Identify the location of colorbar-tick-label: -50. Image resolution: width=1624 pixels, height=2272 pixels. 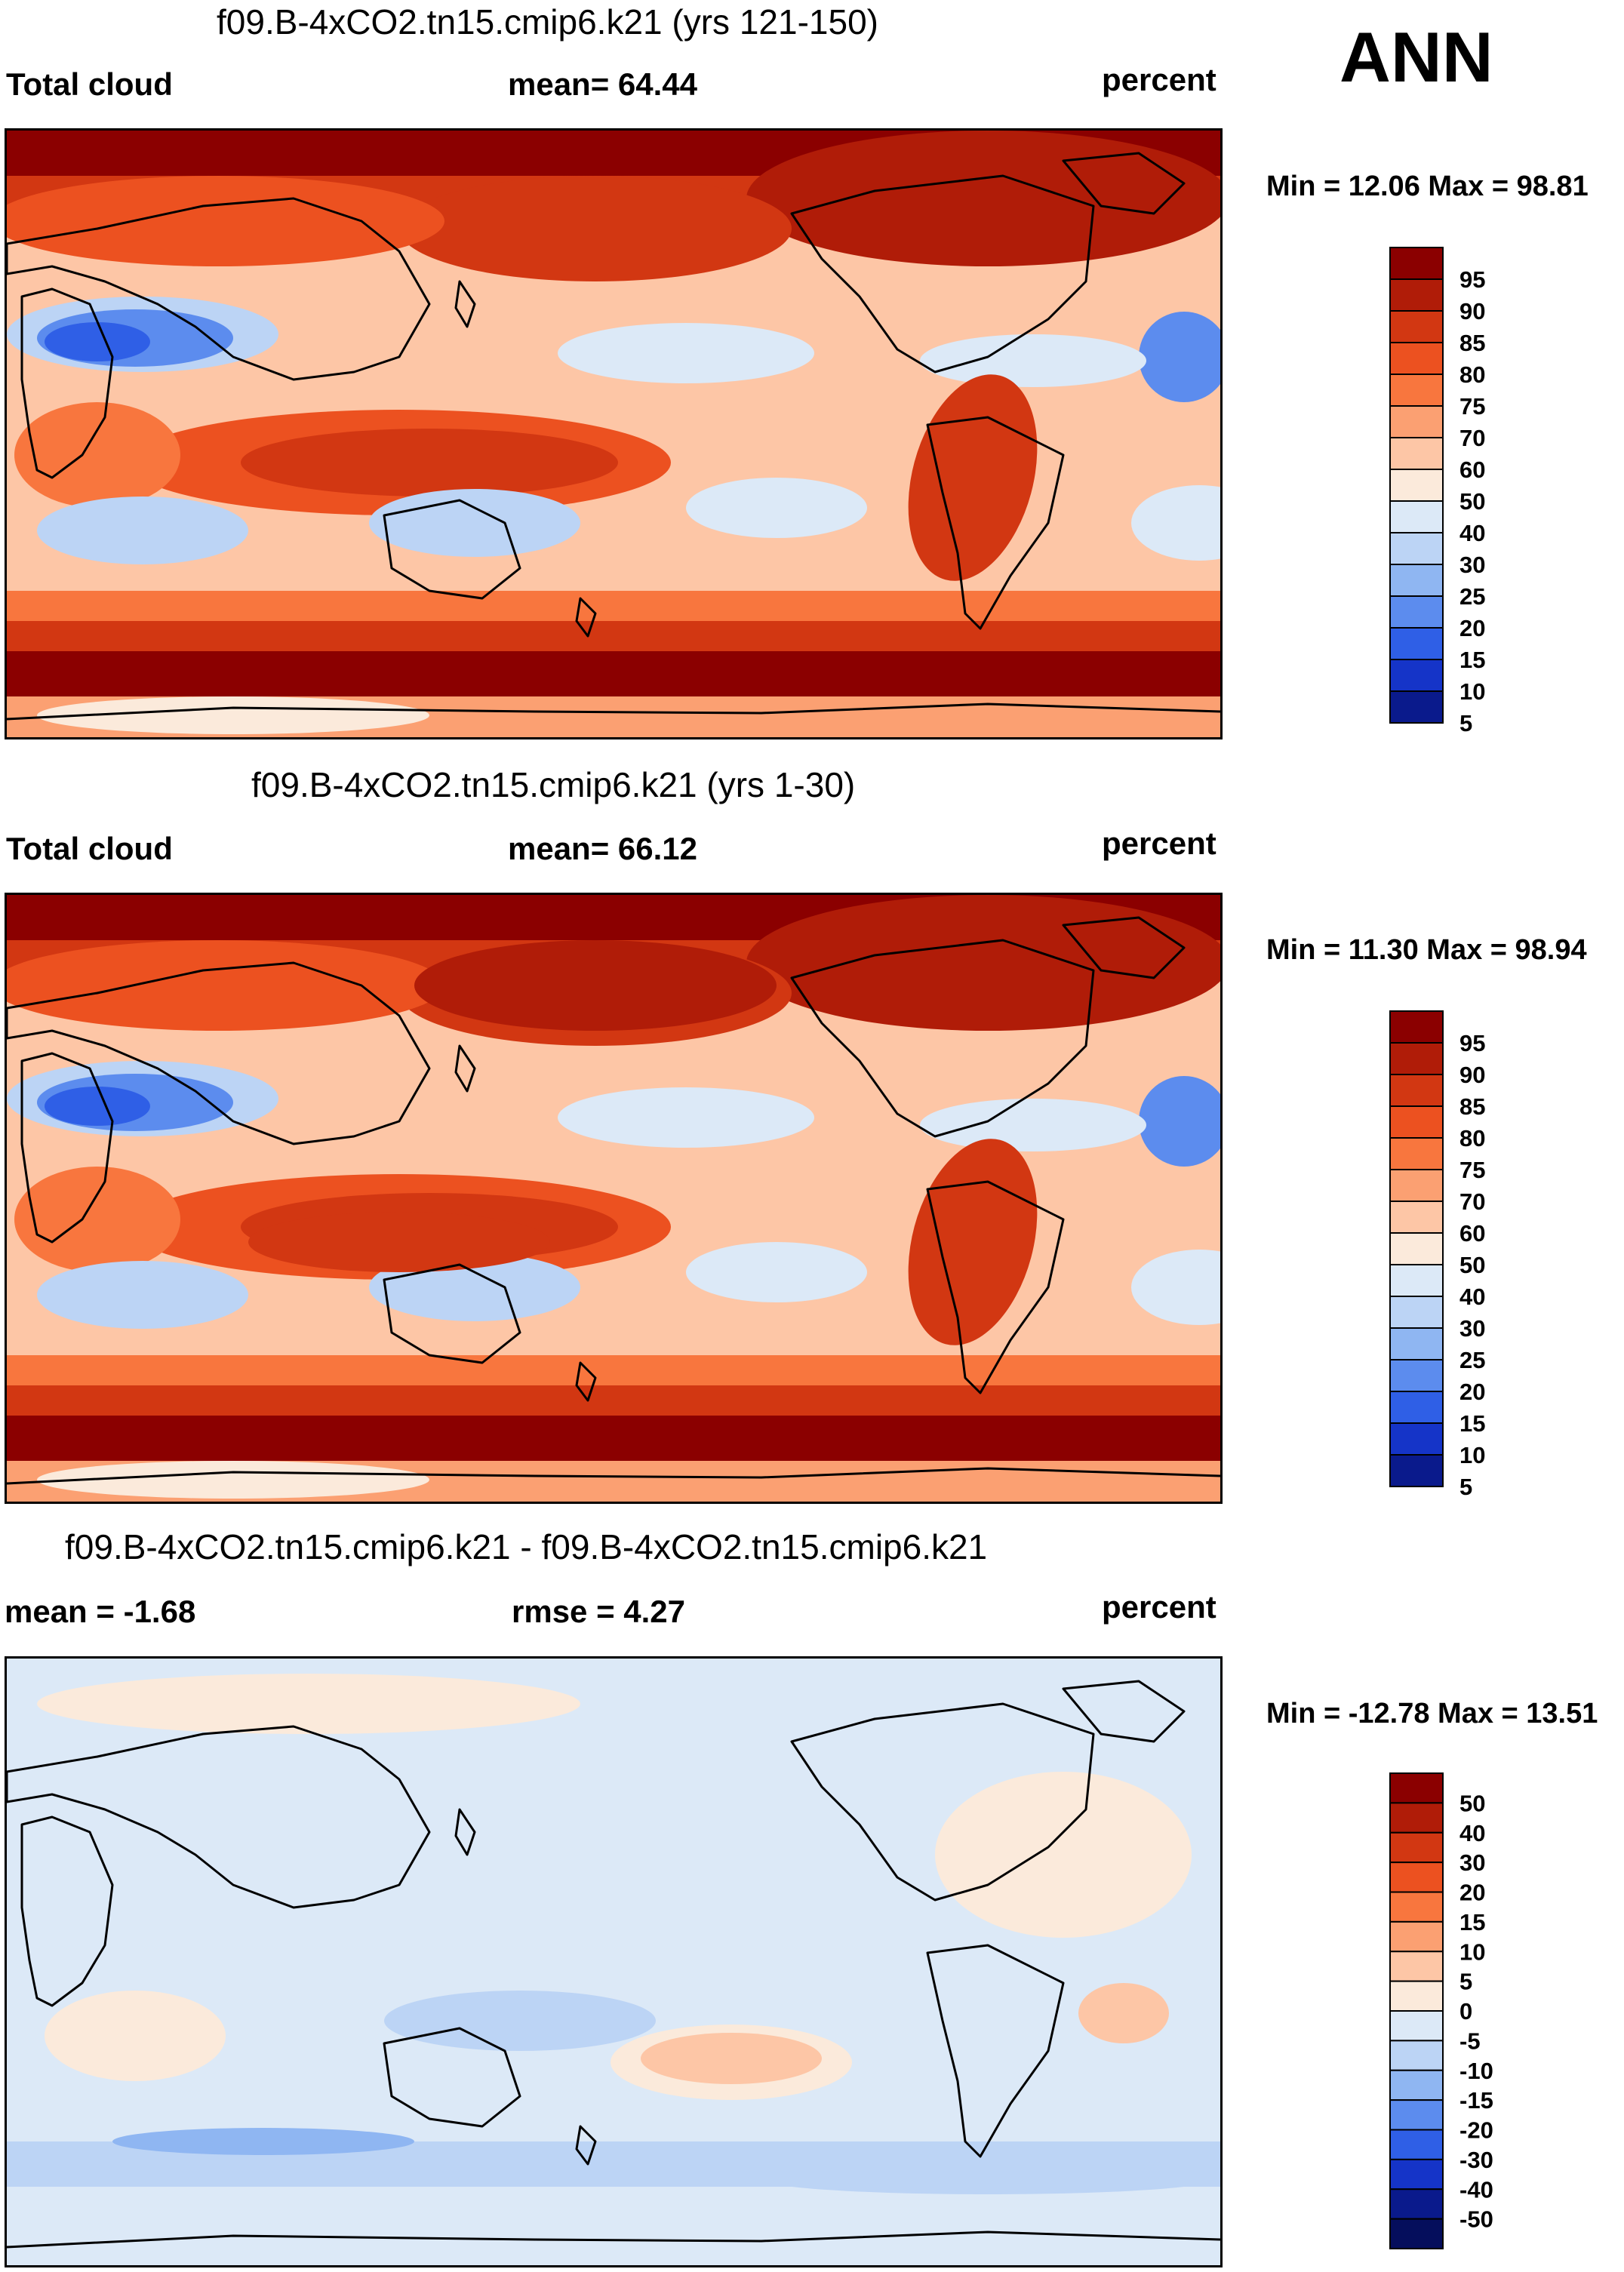
(1476, 2219).